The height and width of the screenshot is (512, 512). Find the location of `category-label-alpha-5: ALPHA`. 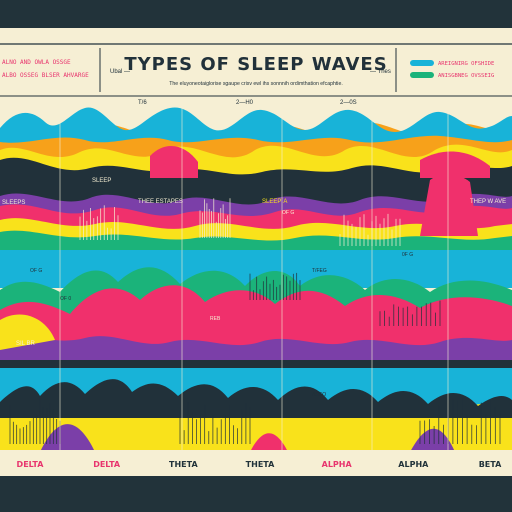

category-label-alpha-5: ALPHA is located at coordinates (337, 464).